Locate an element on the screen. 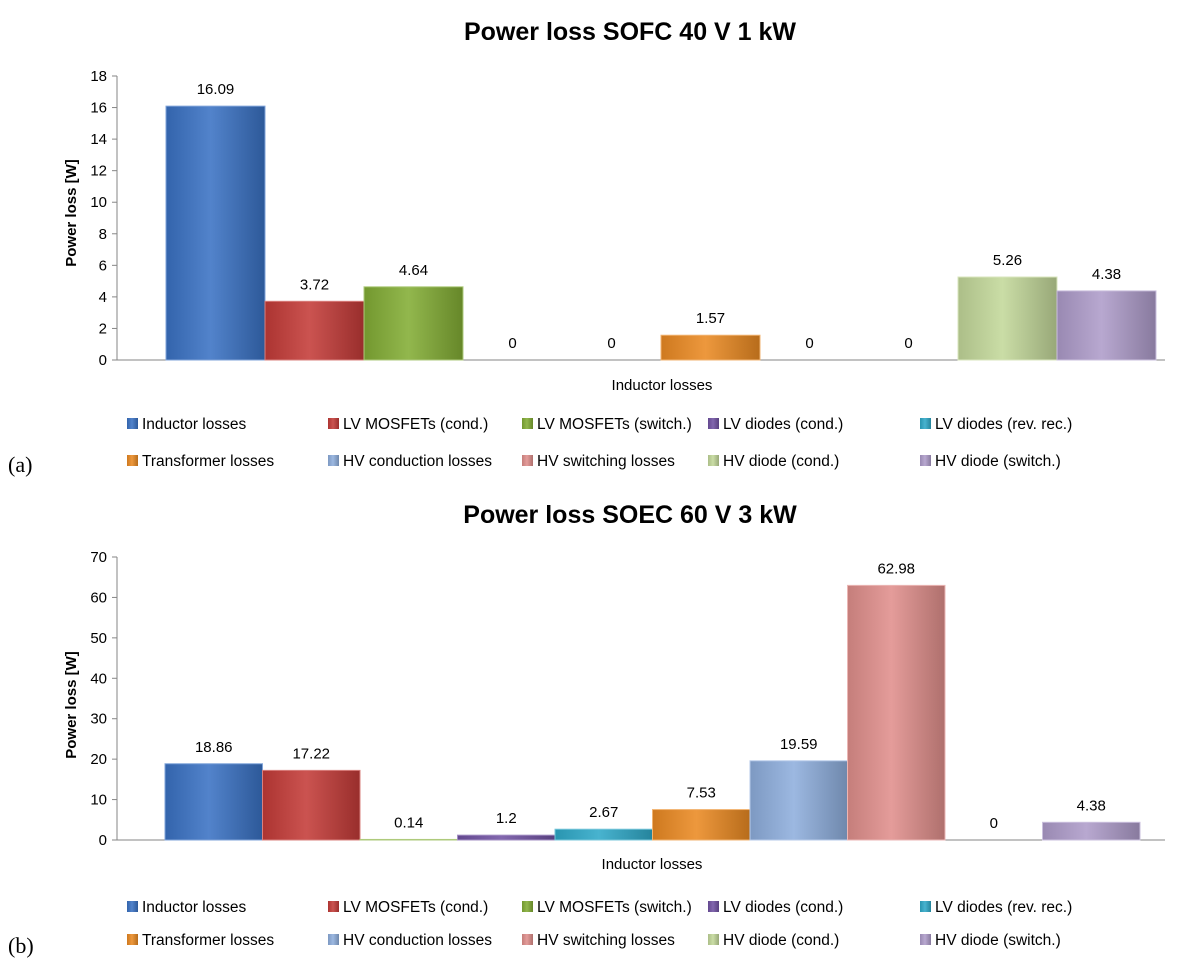 Image resolution: width=1182 pixels, height=966 pixels. y-tick-label: 16 is located at coordinates (98, 108).